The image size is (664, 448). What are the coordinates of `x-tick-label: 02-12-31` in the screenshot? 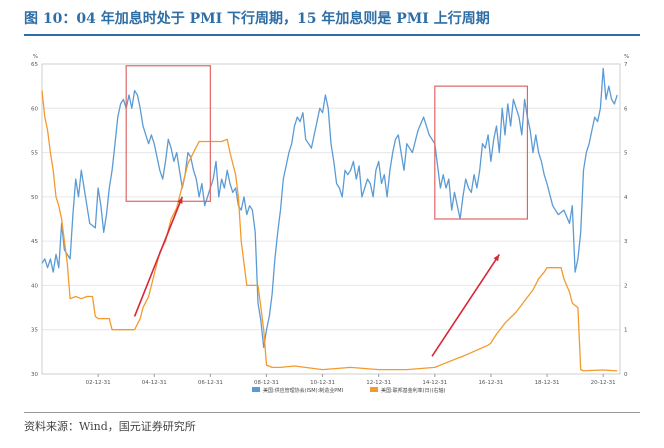 It's located at (98, 383).